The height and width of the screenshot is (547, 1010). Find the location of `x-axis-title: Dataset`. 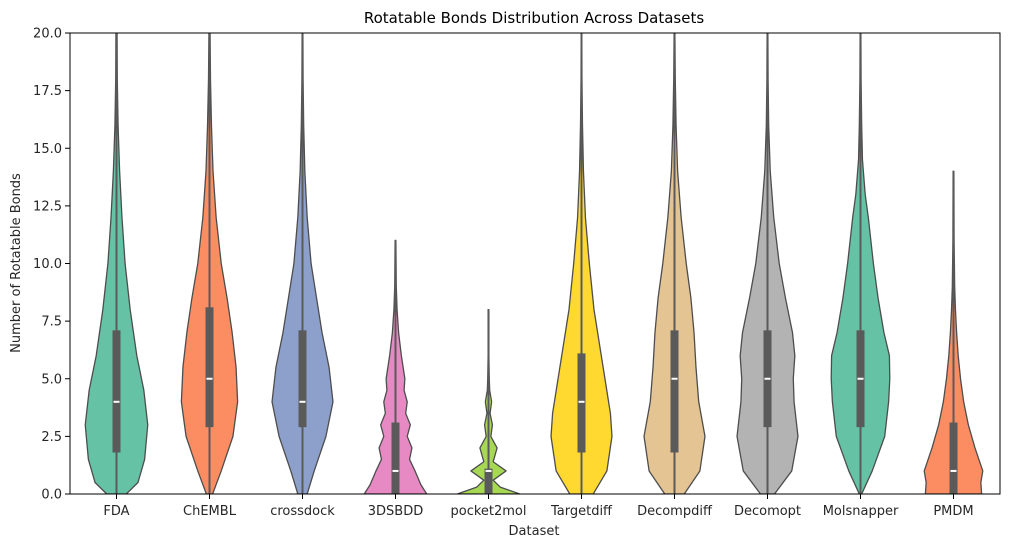

x-axis-title: Dataset is located at coordinates (534, 531).